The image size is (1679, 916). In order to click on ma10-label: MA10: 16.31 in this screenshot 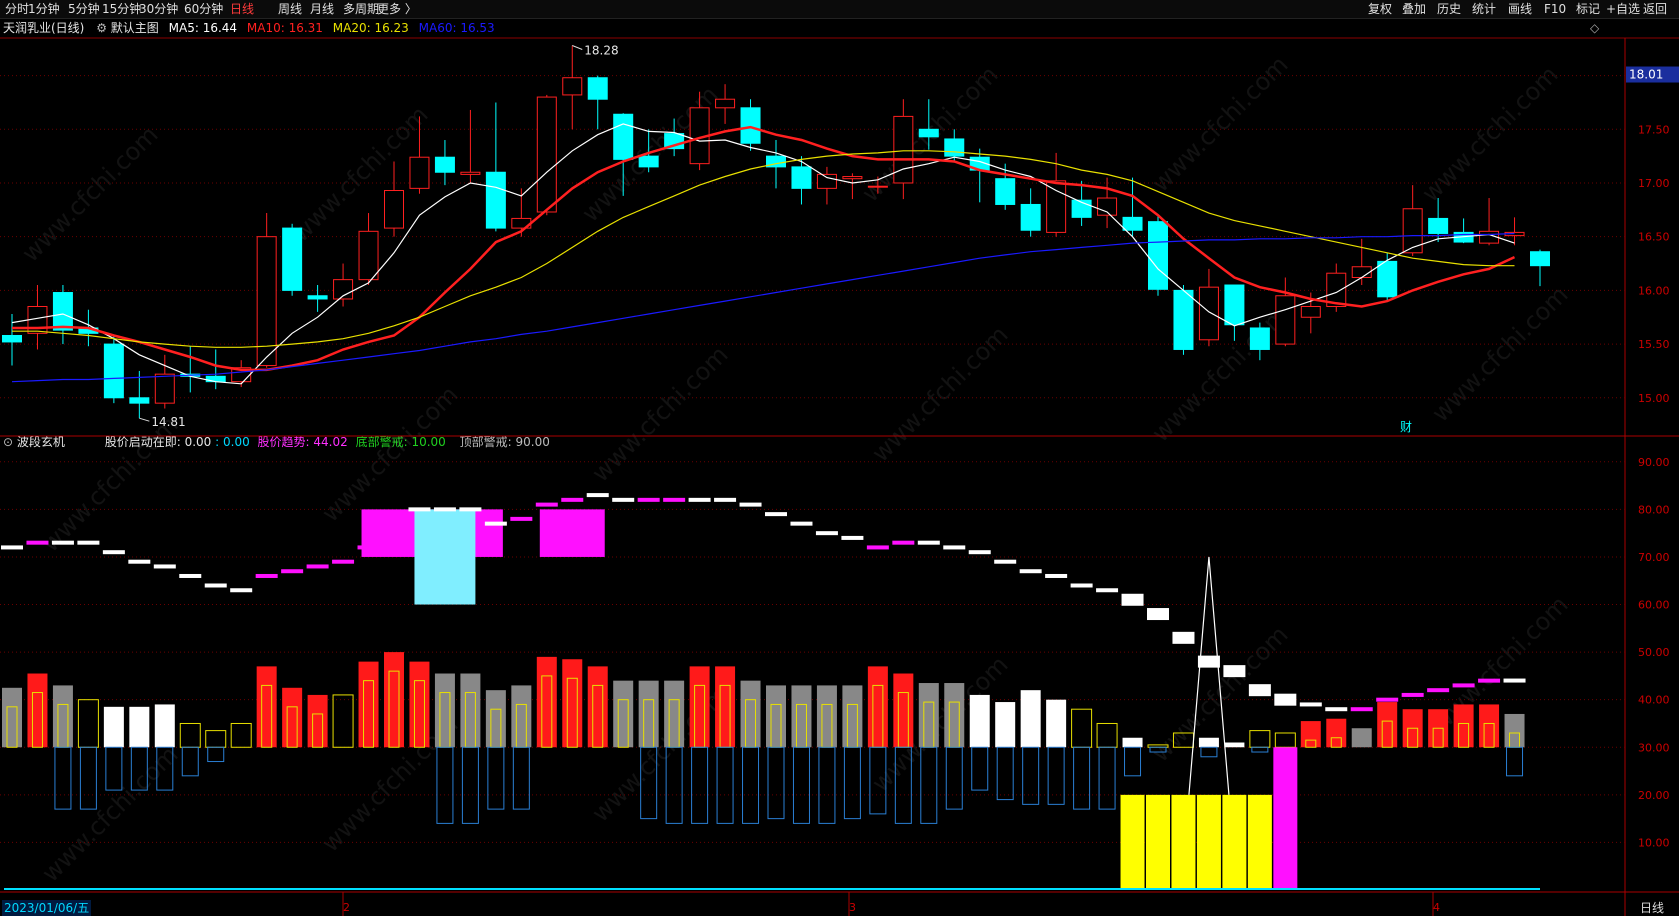, I will do `click(284, 28)`.